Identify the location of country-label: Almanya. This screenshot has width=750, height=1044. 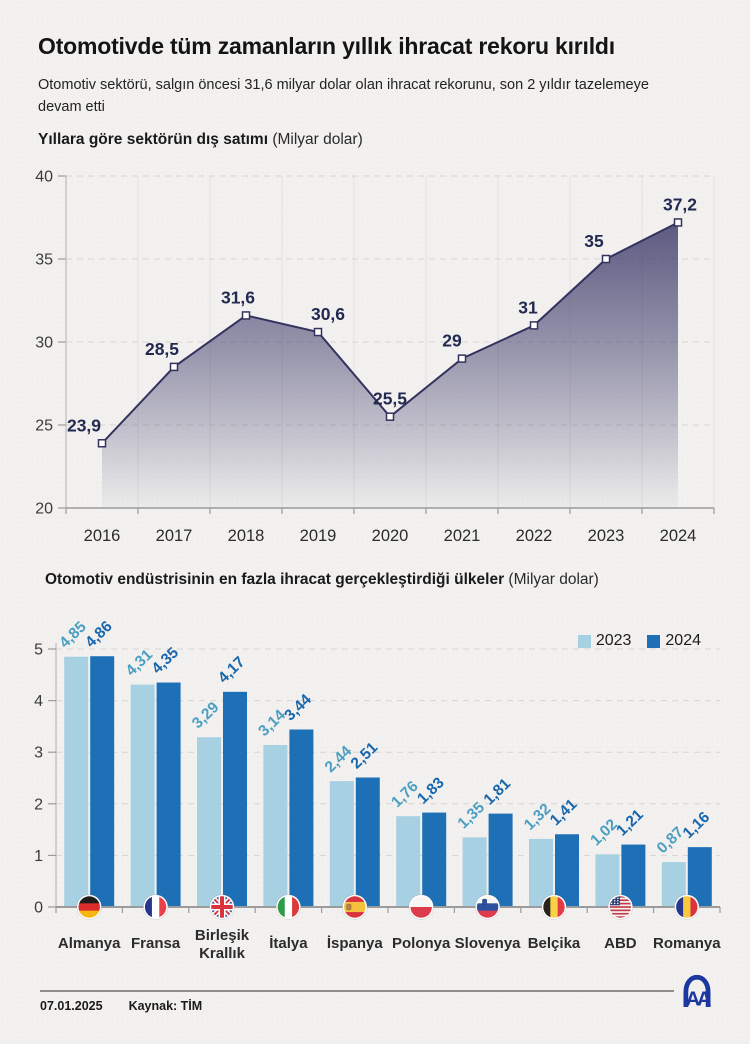
(89, 943).